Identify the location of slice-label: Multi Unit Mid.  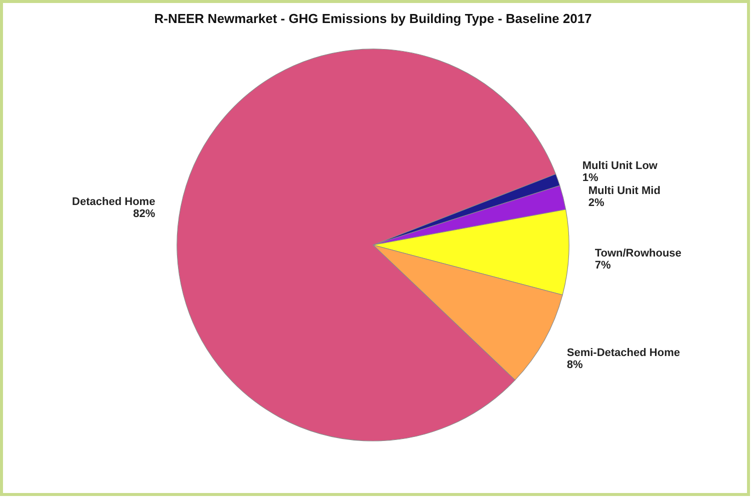
(624, 191).